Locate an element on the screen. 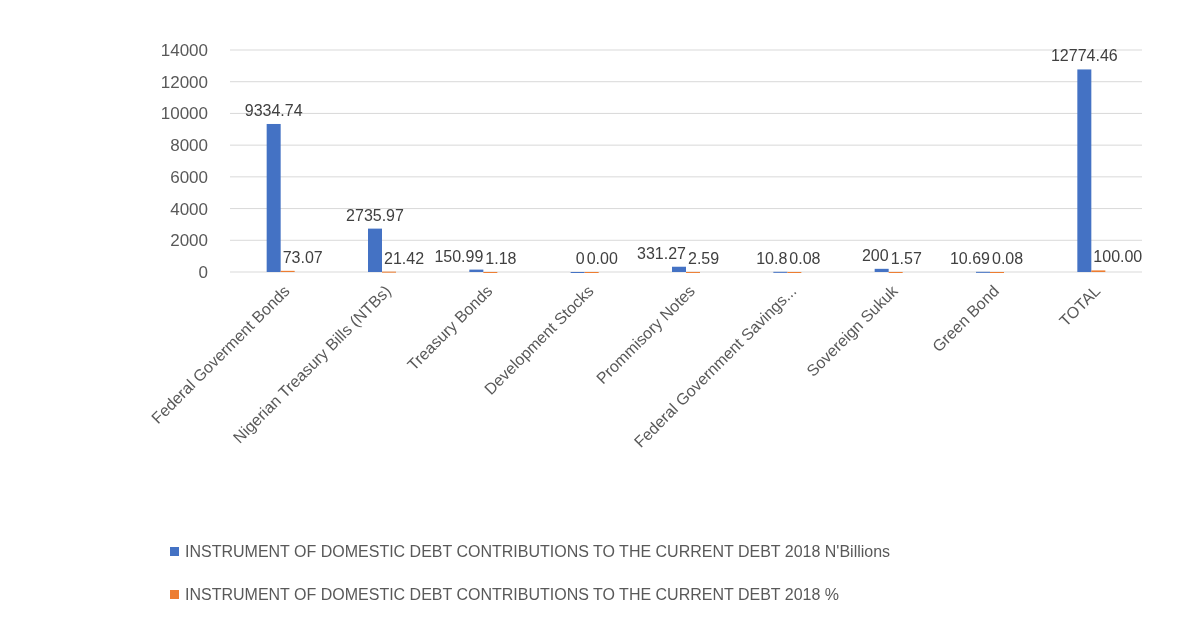  data-label: 150.99 is located at coordinates (459, 256).